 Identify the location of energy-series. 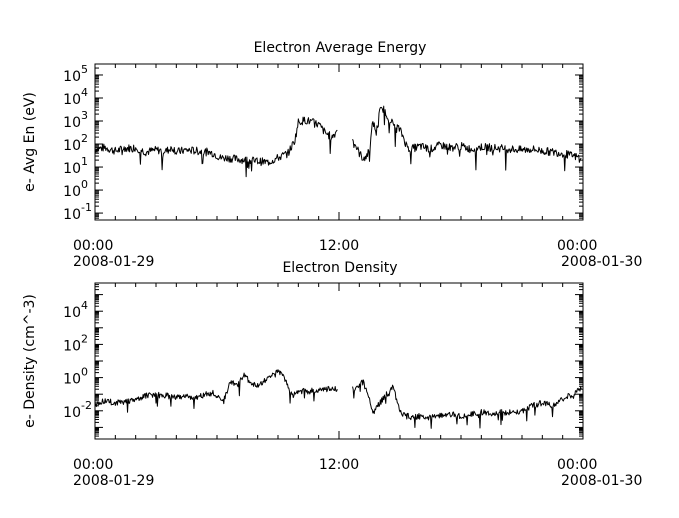
(338, 141).